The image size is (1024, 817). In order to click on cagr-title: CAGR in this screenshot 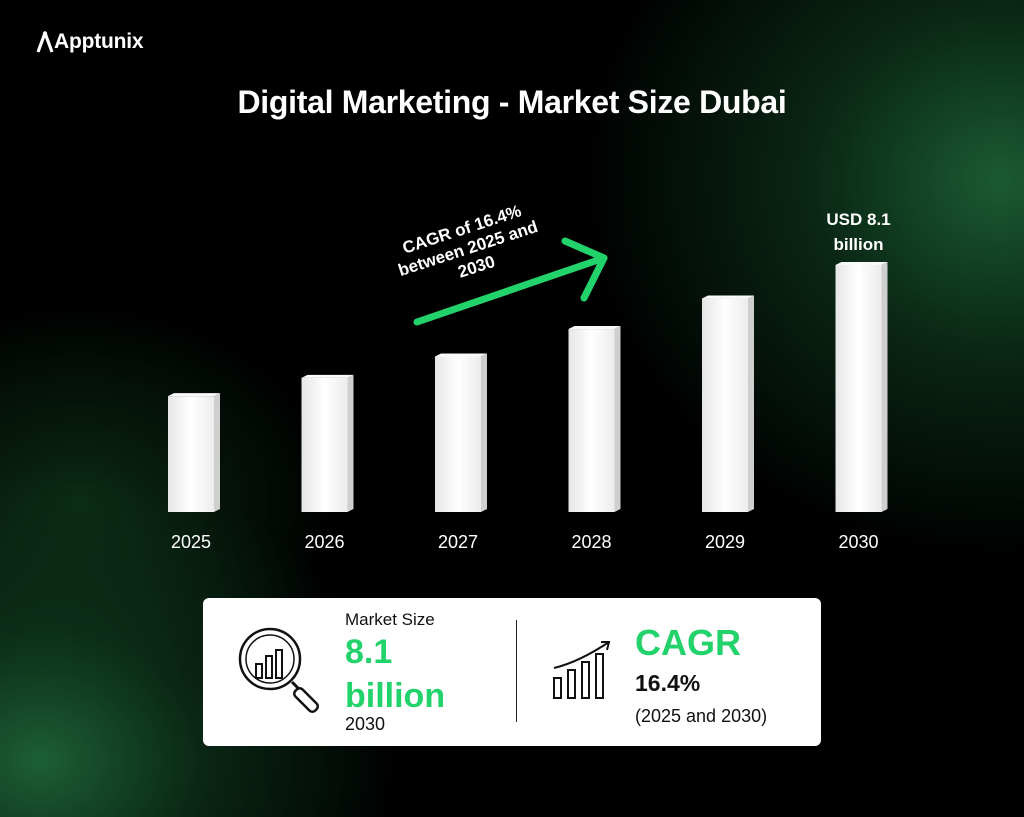, I will do `click(688, 642)`.